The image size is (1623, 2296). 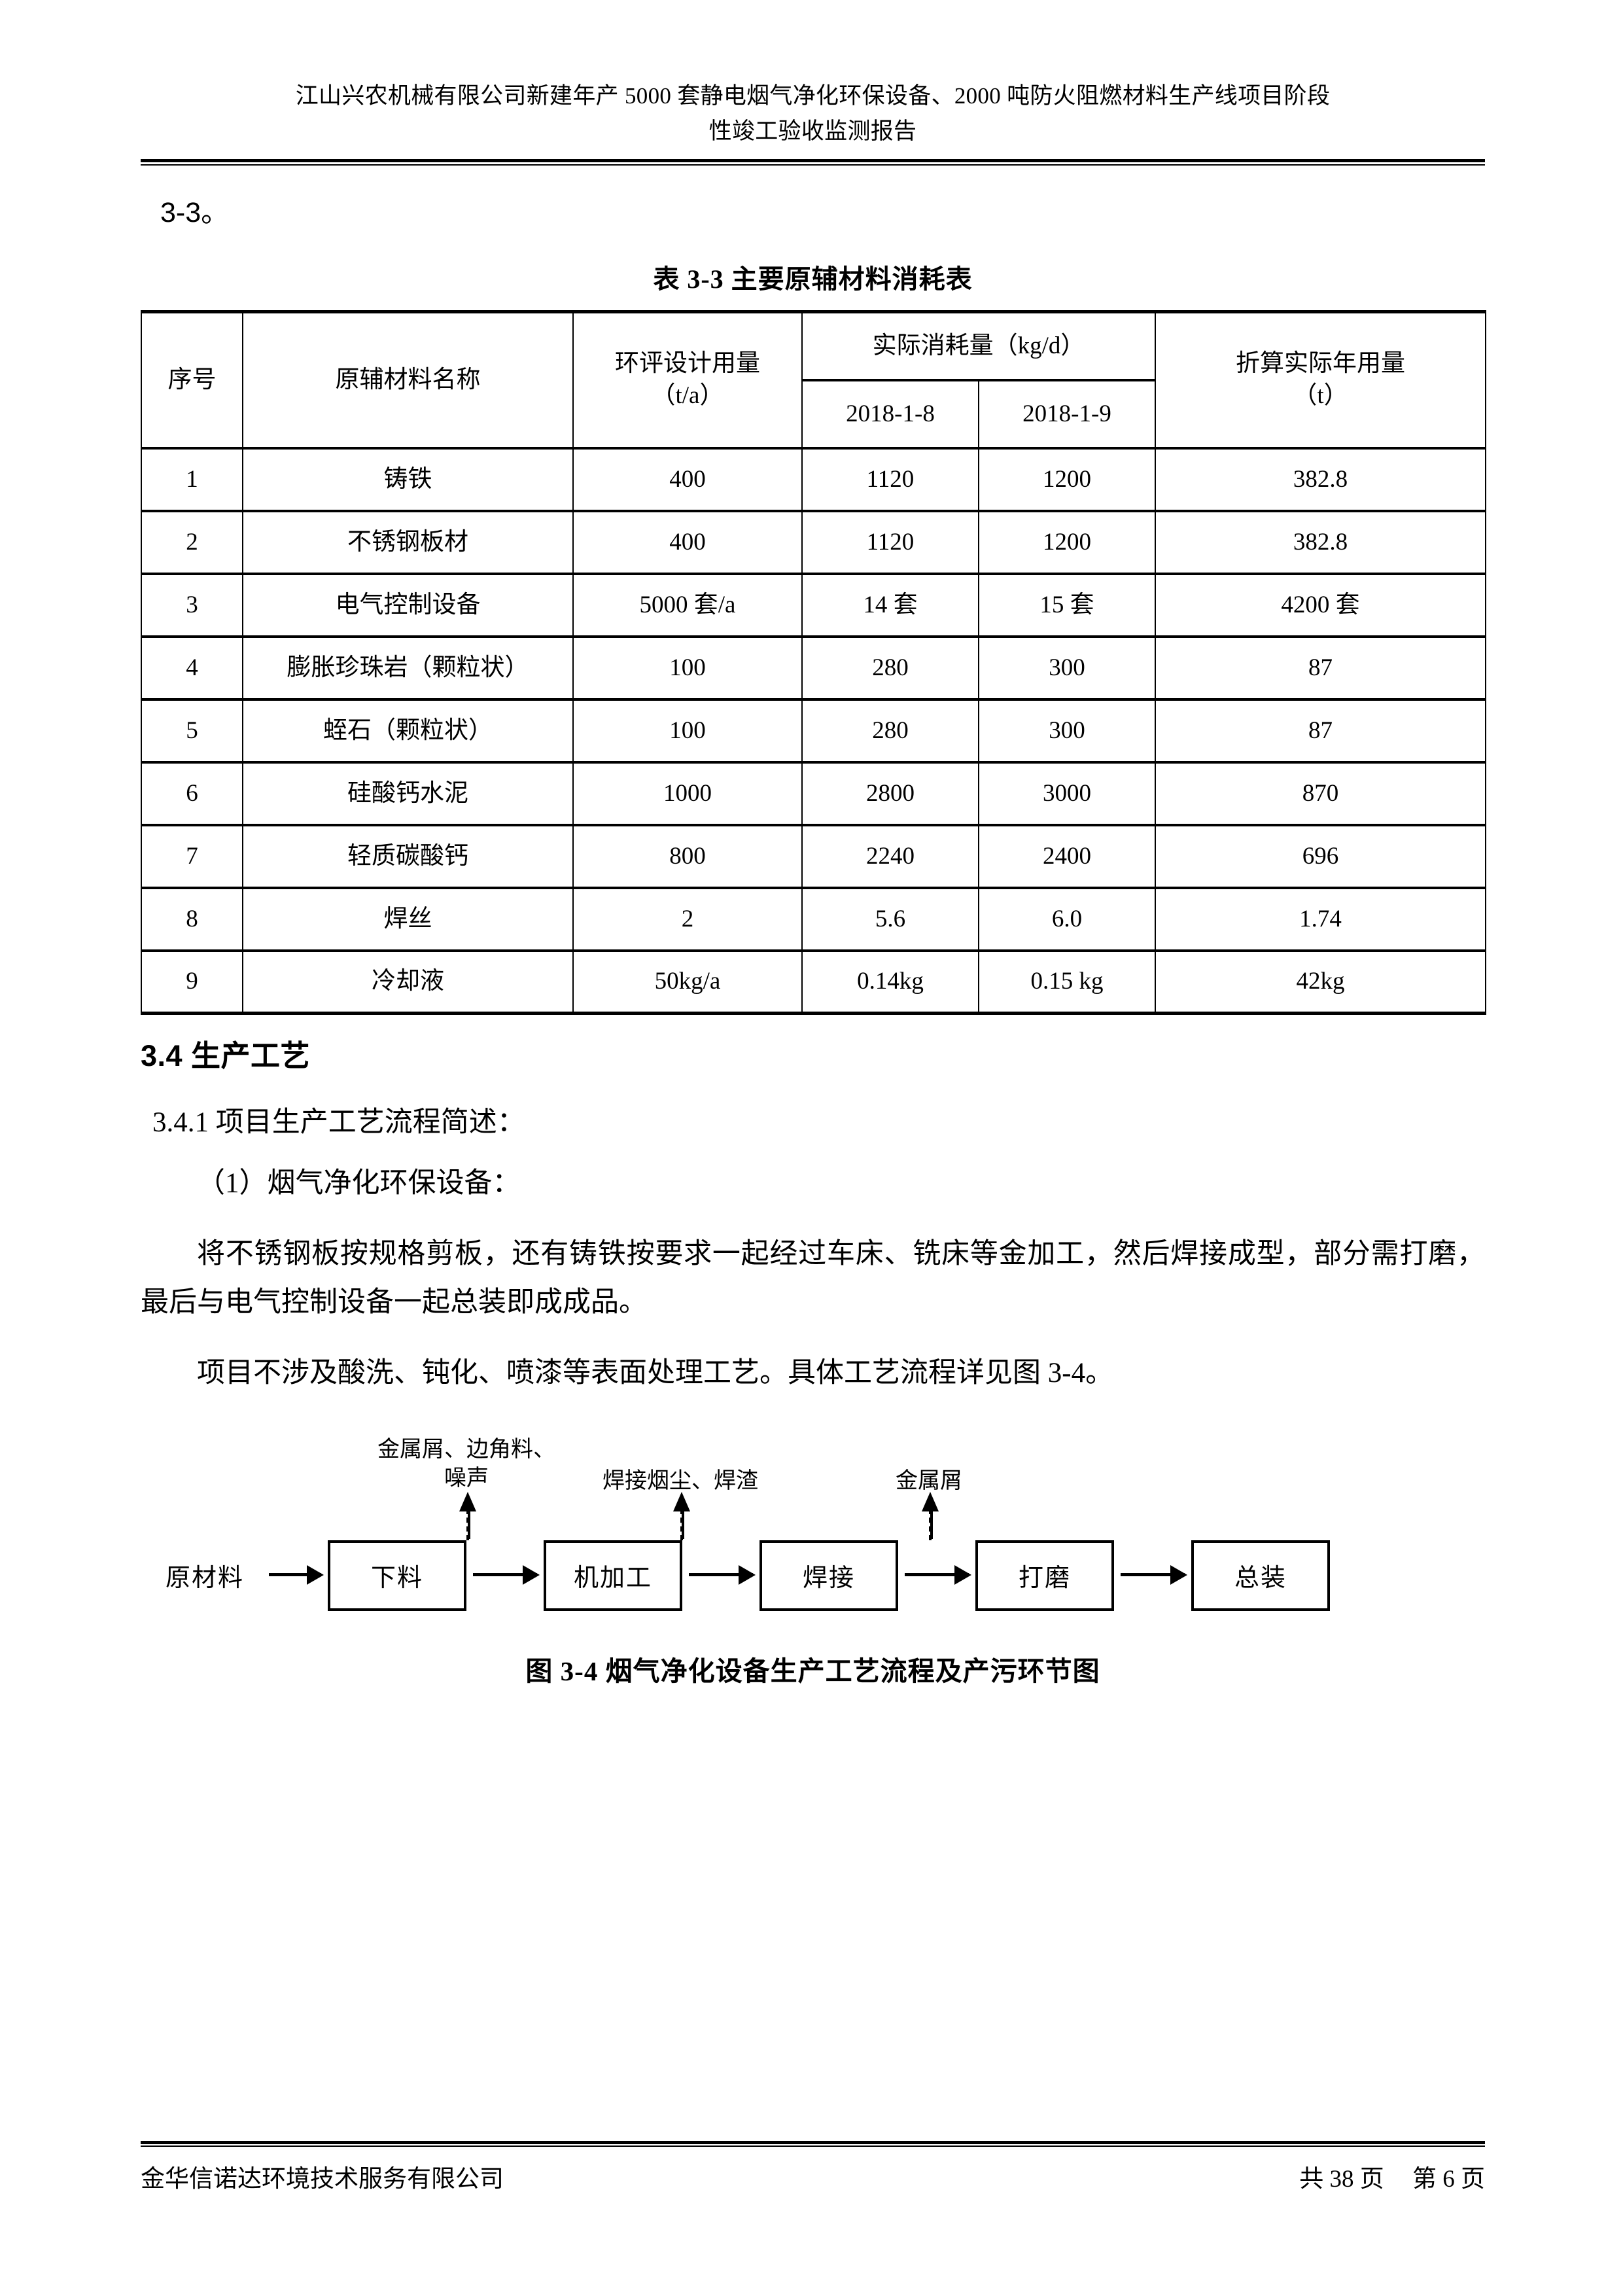 I want to click on footer-pagination: 共 38 页 第 6 页, so click(x=1381, y=2176).